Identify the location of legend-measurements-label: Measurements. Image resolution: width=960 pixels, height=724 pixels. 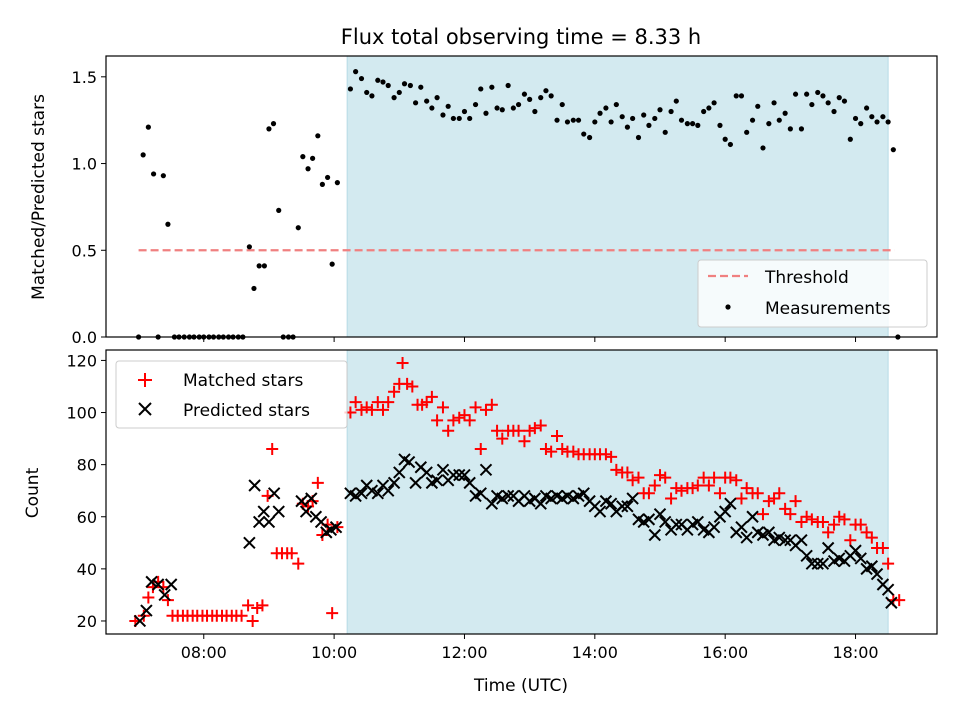
(828, 309).